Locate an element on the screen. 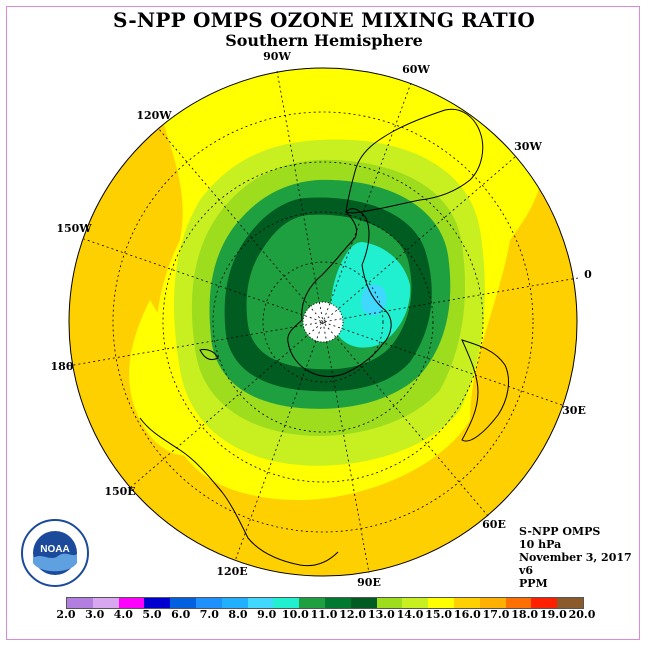 This screenshot has width=648, height=648. south-america-coastline is located at coordinates (414, 161).